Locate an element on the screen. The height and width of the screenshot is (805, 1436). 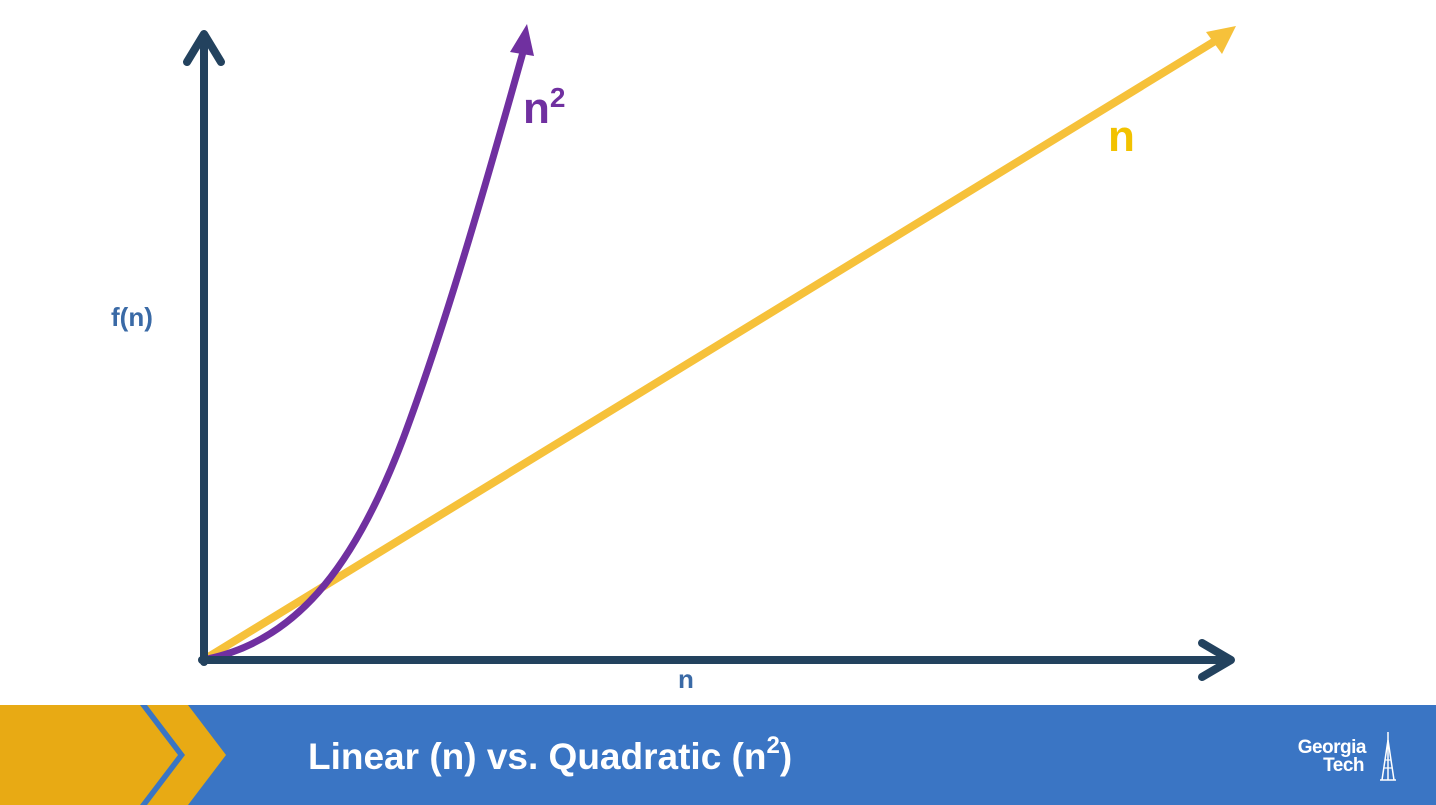
quadratic-label-exponent: 2 is located at coordinates (558, 97).